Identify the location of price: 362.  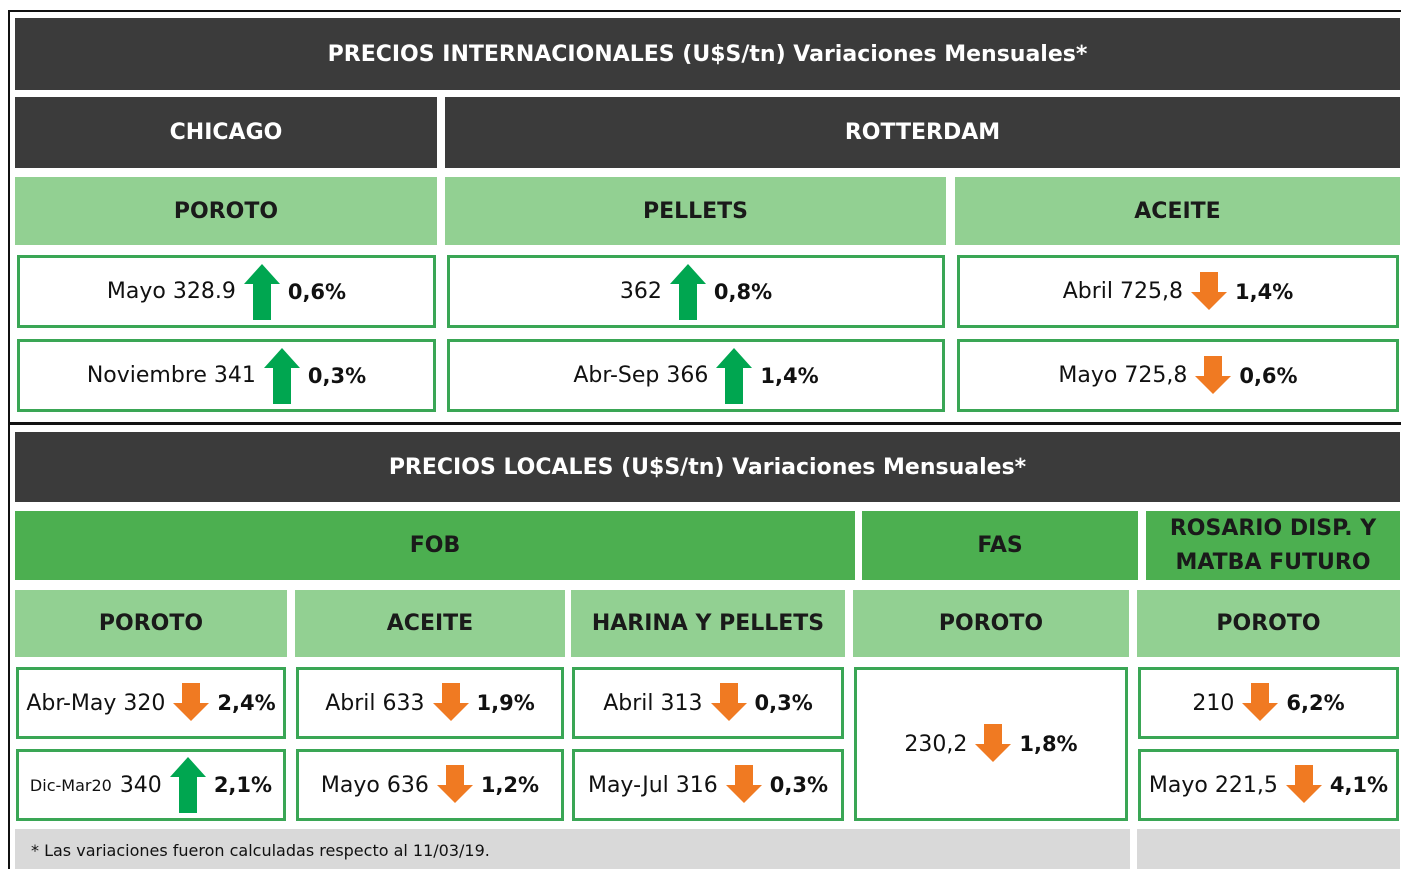
(640, 291).